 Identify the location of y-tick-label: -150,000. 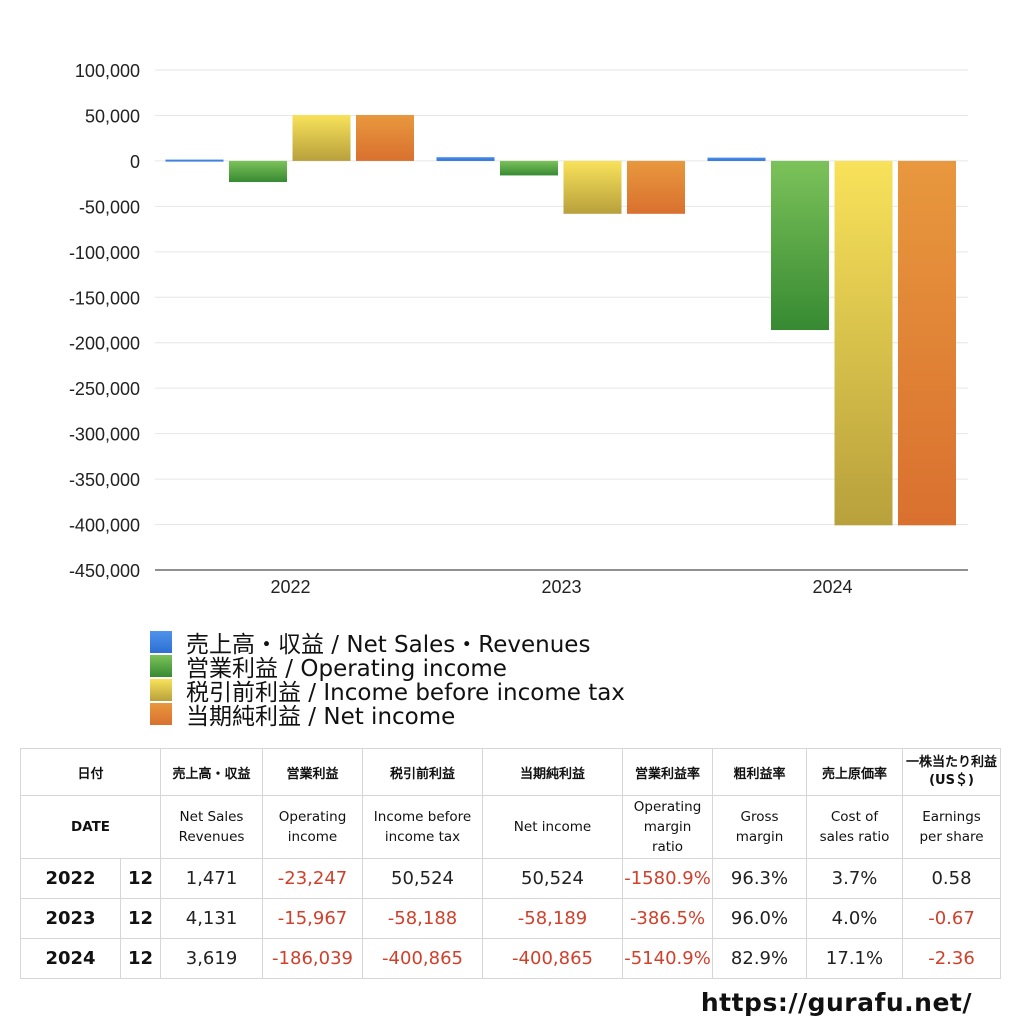
(104, 298).